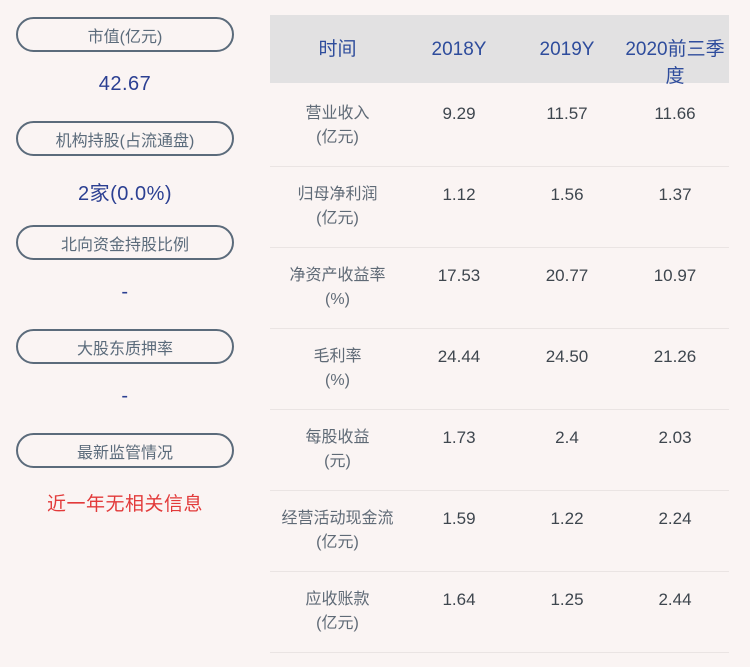 Image resolution: width=750 pixels, height=667 pixels. What do you see at coordinates (125, 292) in the screenshot?
I see `value-northbound-capital-holding-ratio: -` at bounding box center [125, 292].